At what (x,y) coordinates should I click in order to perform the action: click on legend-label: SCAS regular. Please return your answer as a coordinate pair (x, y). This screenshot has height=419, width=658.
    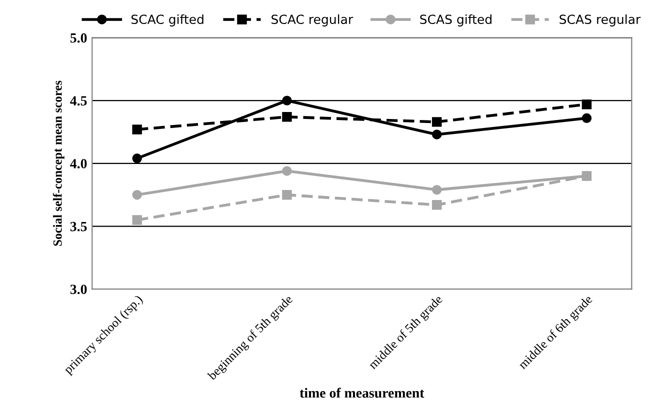
    Looking at the image, I should click on (600, 20).